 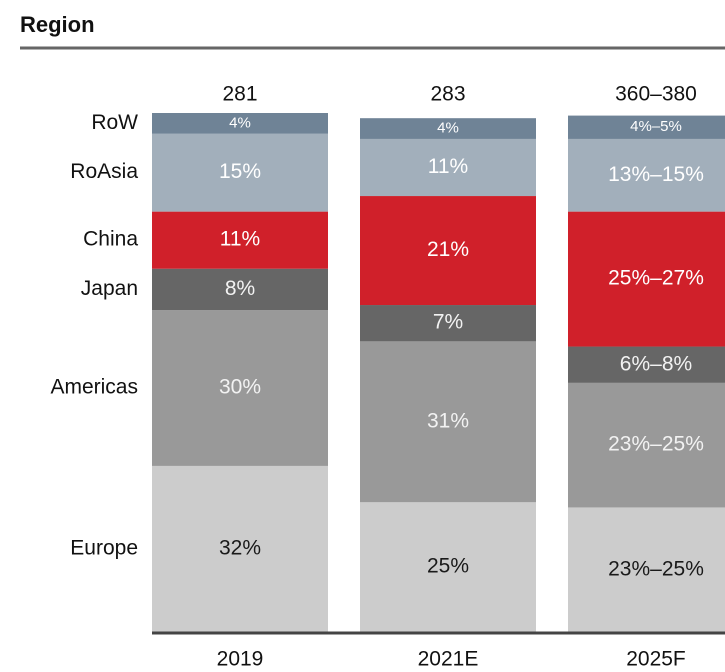 I want to click on x-tick-label: 2019, so click(x=240, y=659).